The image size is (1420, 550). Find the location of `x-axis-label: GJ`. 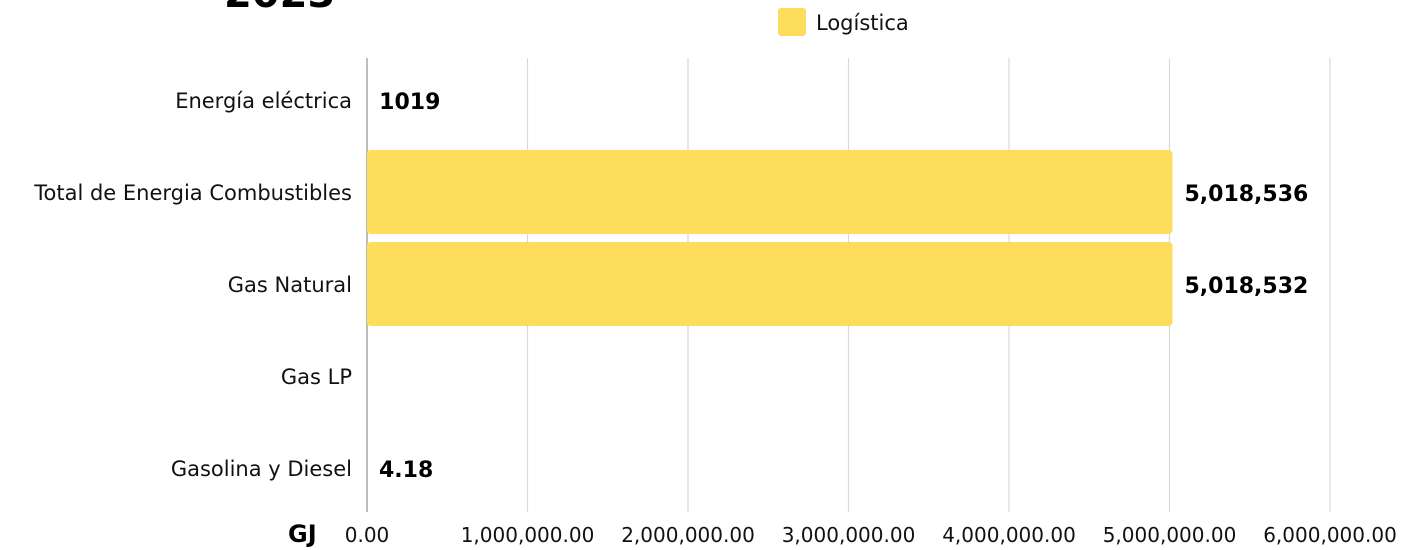

x-axis-label: GJ is located at coordinates (302, 534).